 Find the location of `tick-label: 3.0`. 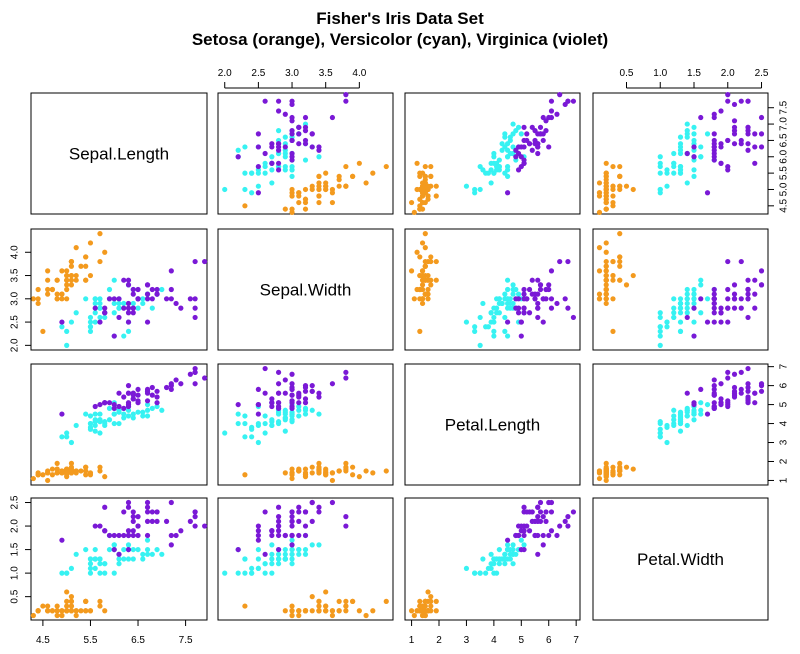

tick-label: 3.0 is located at coordinates (15, 298).